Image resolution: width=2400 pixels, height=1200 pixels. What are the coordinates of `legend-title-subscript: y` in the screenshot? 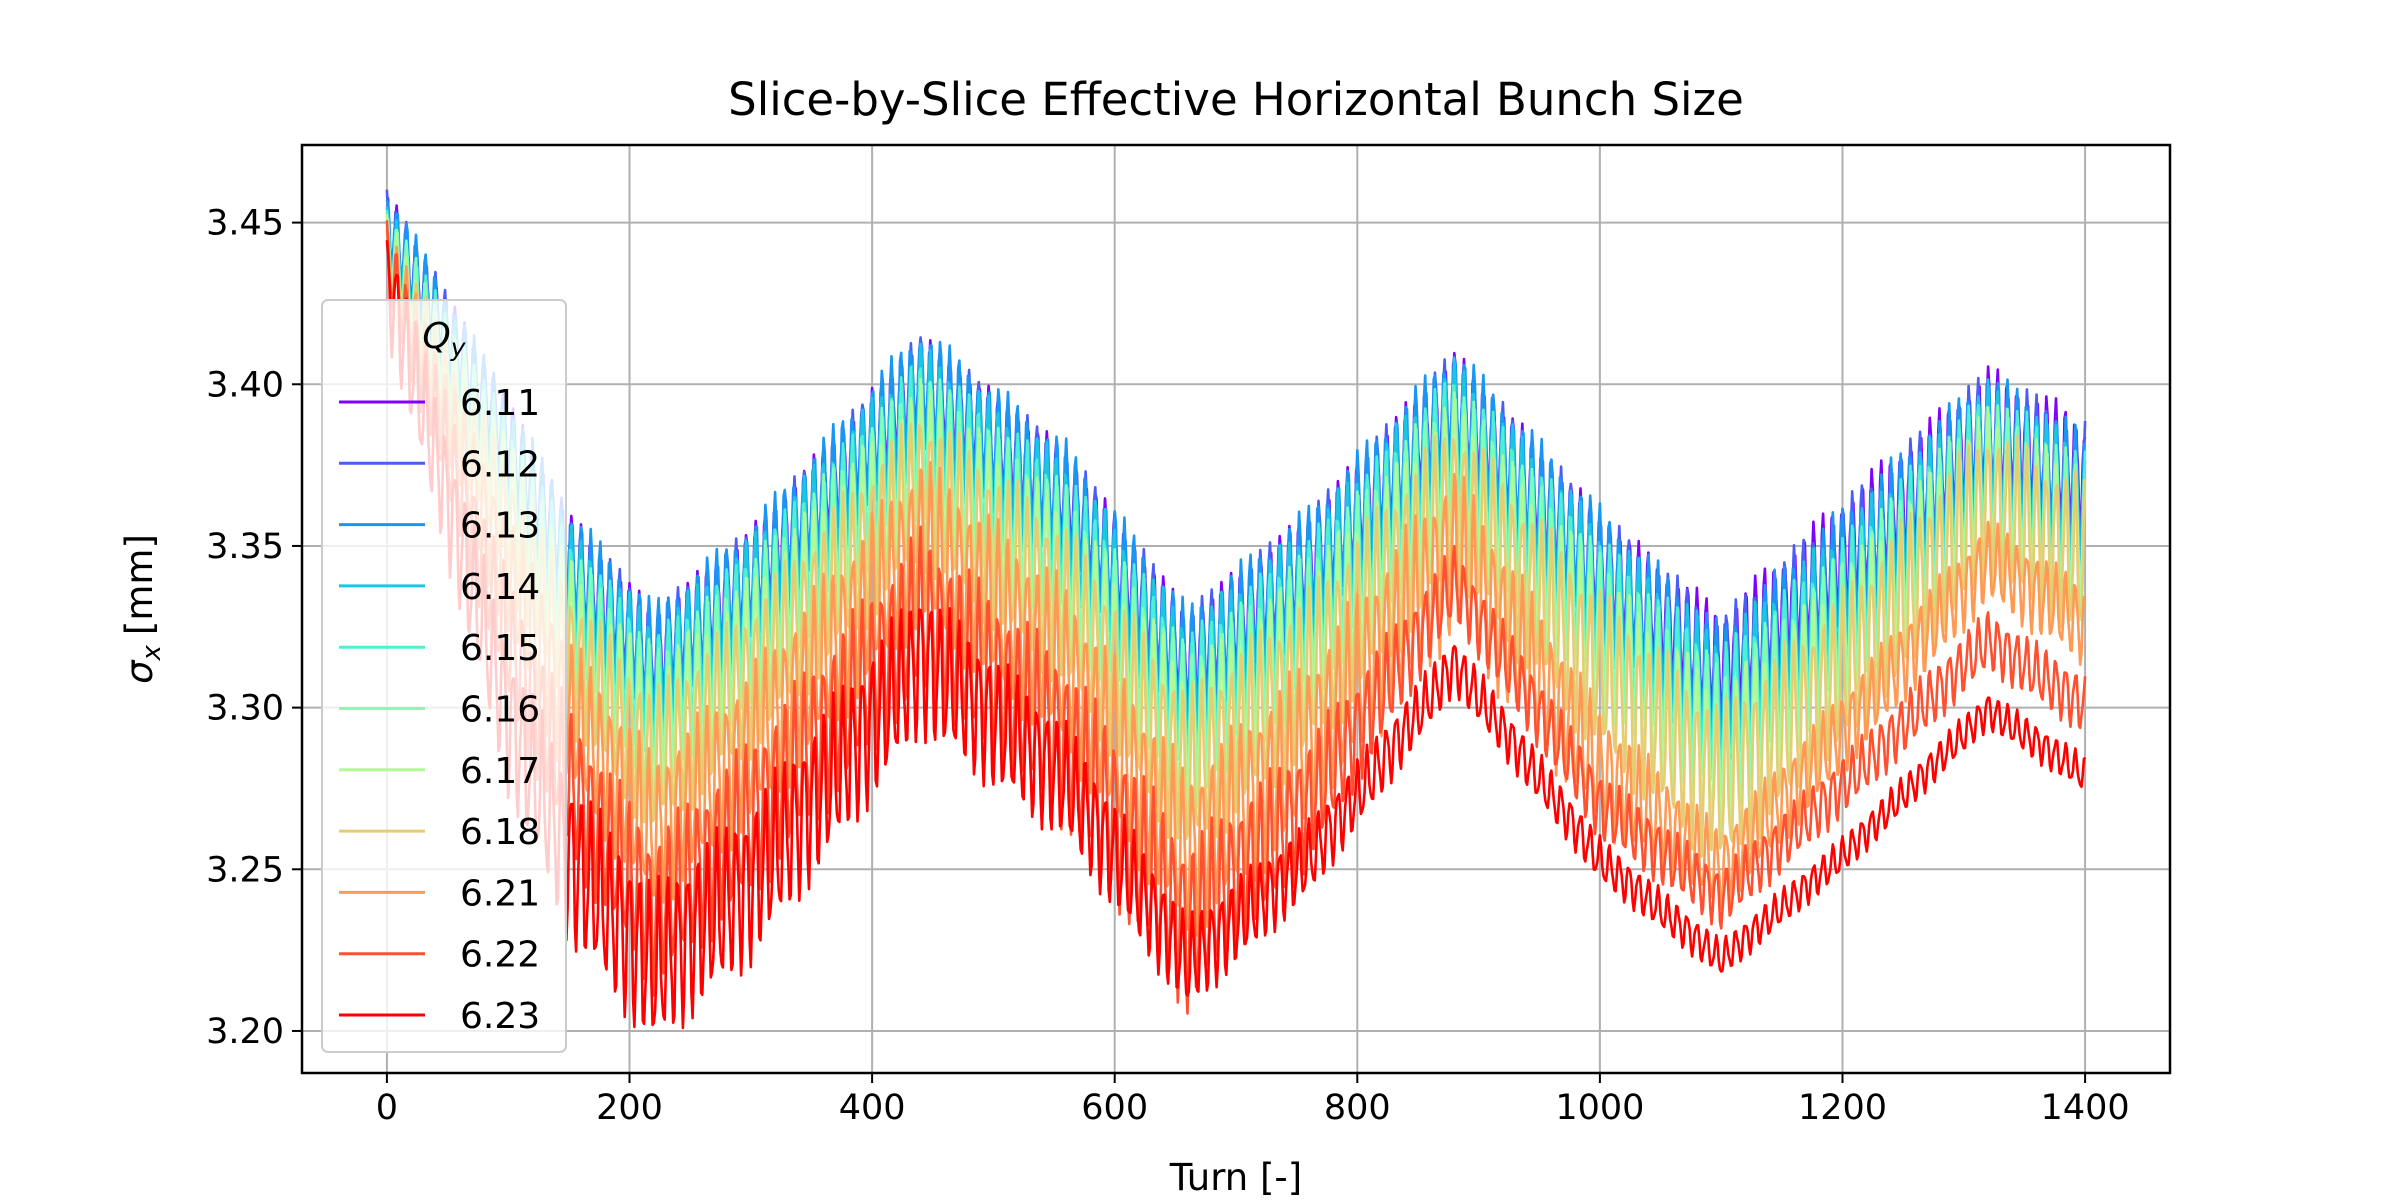 It's located at (458, 347).